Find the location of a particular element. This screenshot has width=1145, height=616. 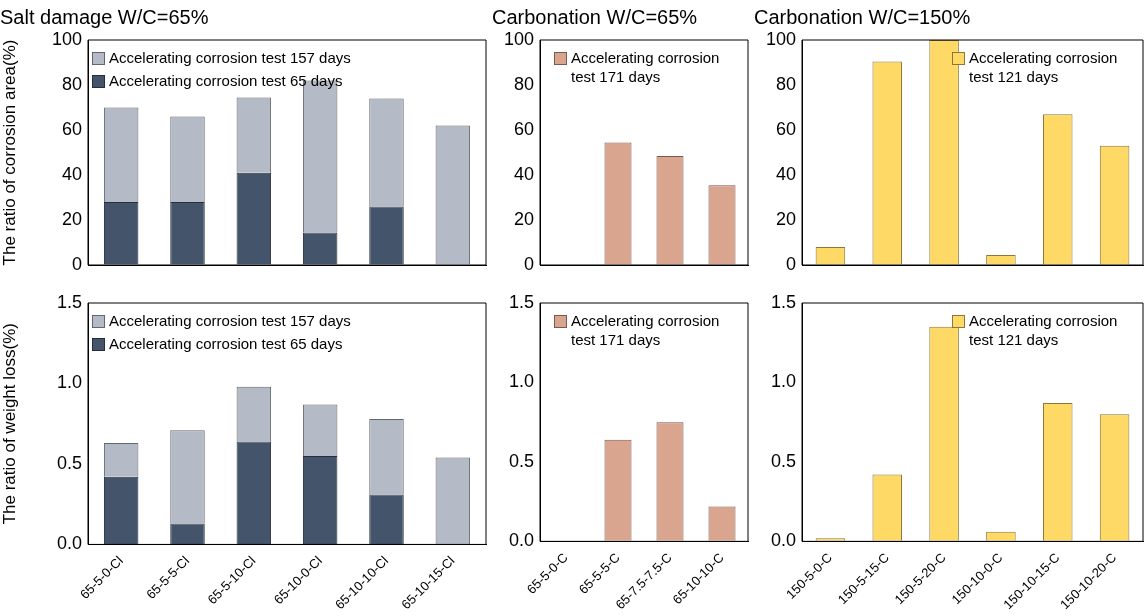

y-axis-title: The ratio of corrosion area(%) is located at coordinates (9, 152).